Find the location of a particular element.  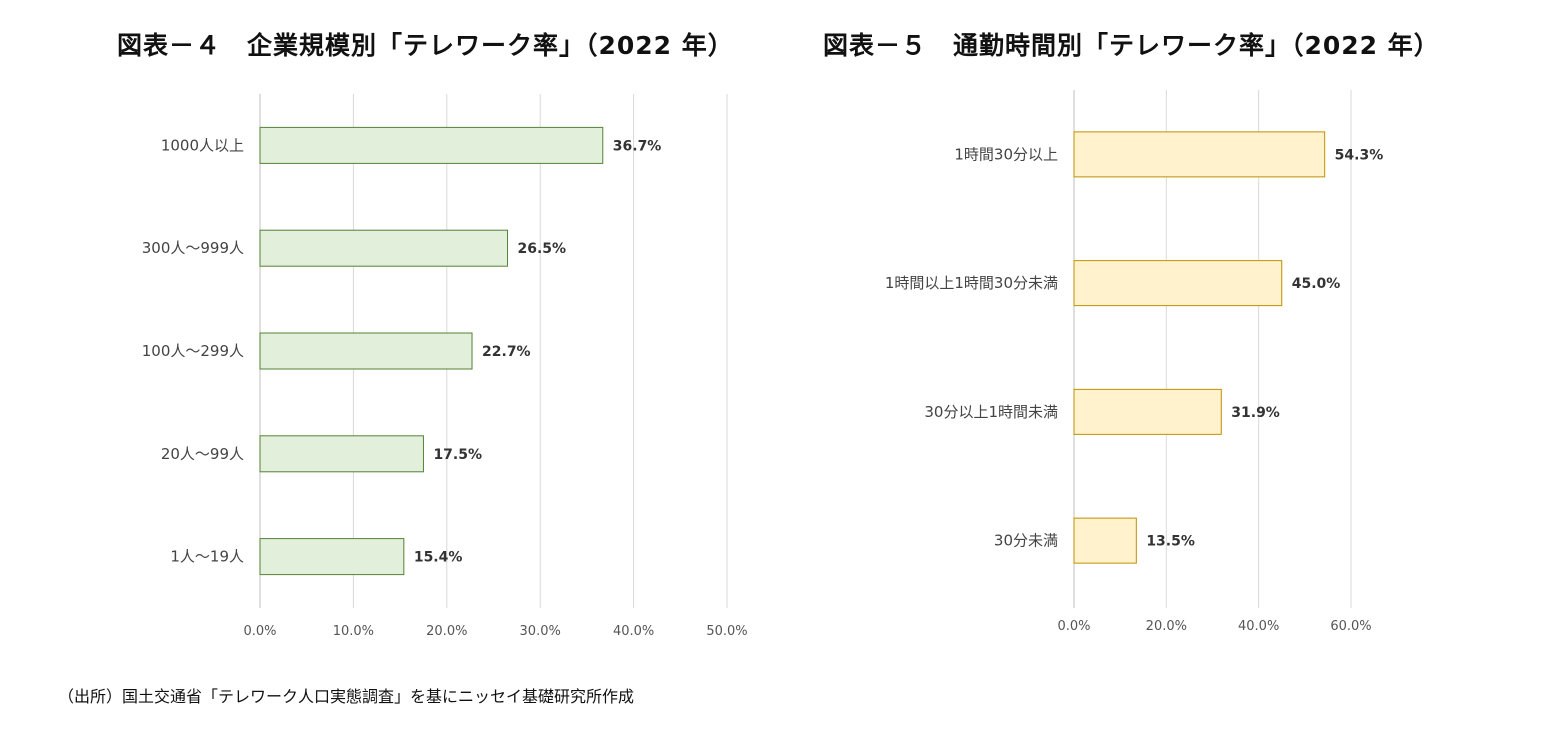

company-size-data-label: 15.4% is located at coordinates (438, 558).